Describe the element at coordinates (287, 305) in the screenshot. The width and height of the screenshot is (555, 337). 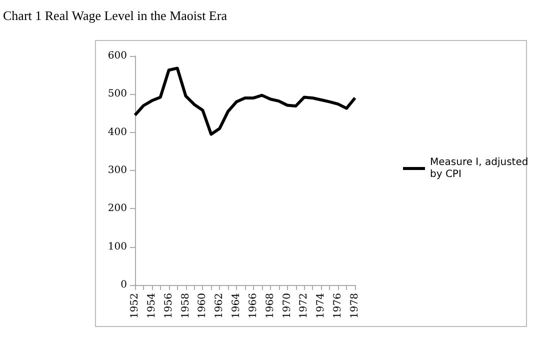
I see `x-tick-label: 1970` at that location.